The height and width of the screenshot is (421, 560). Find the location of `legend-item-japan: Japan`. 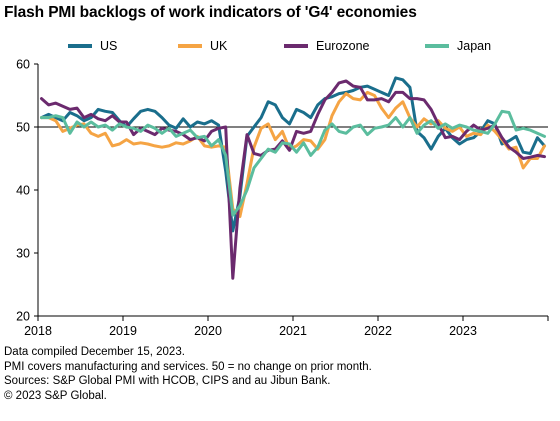

legend-item-japan: Japan is located at coordinates (458, 46).